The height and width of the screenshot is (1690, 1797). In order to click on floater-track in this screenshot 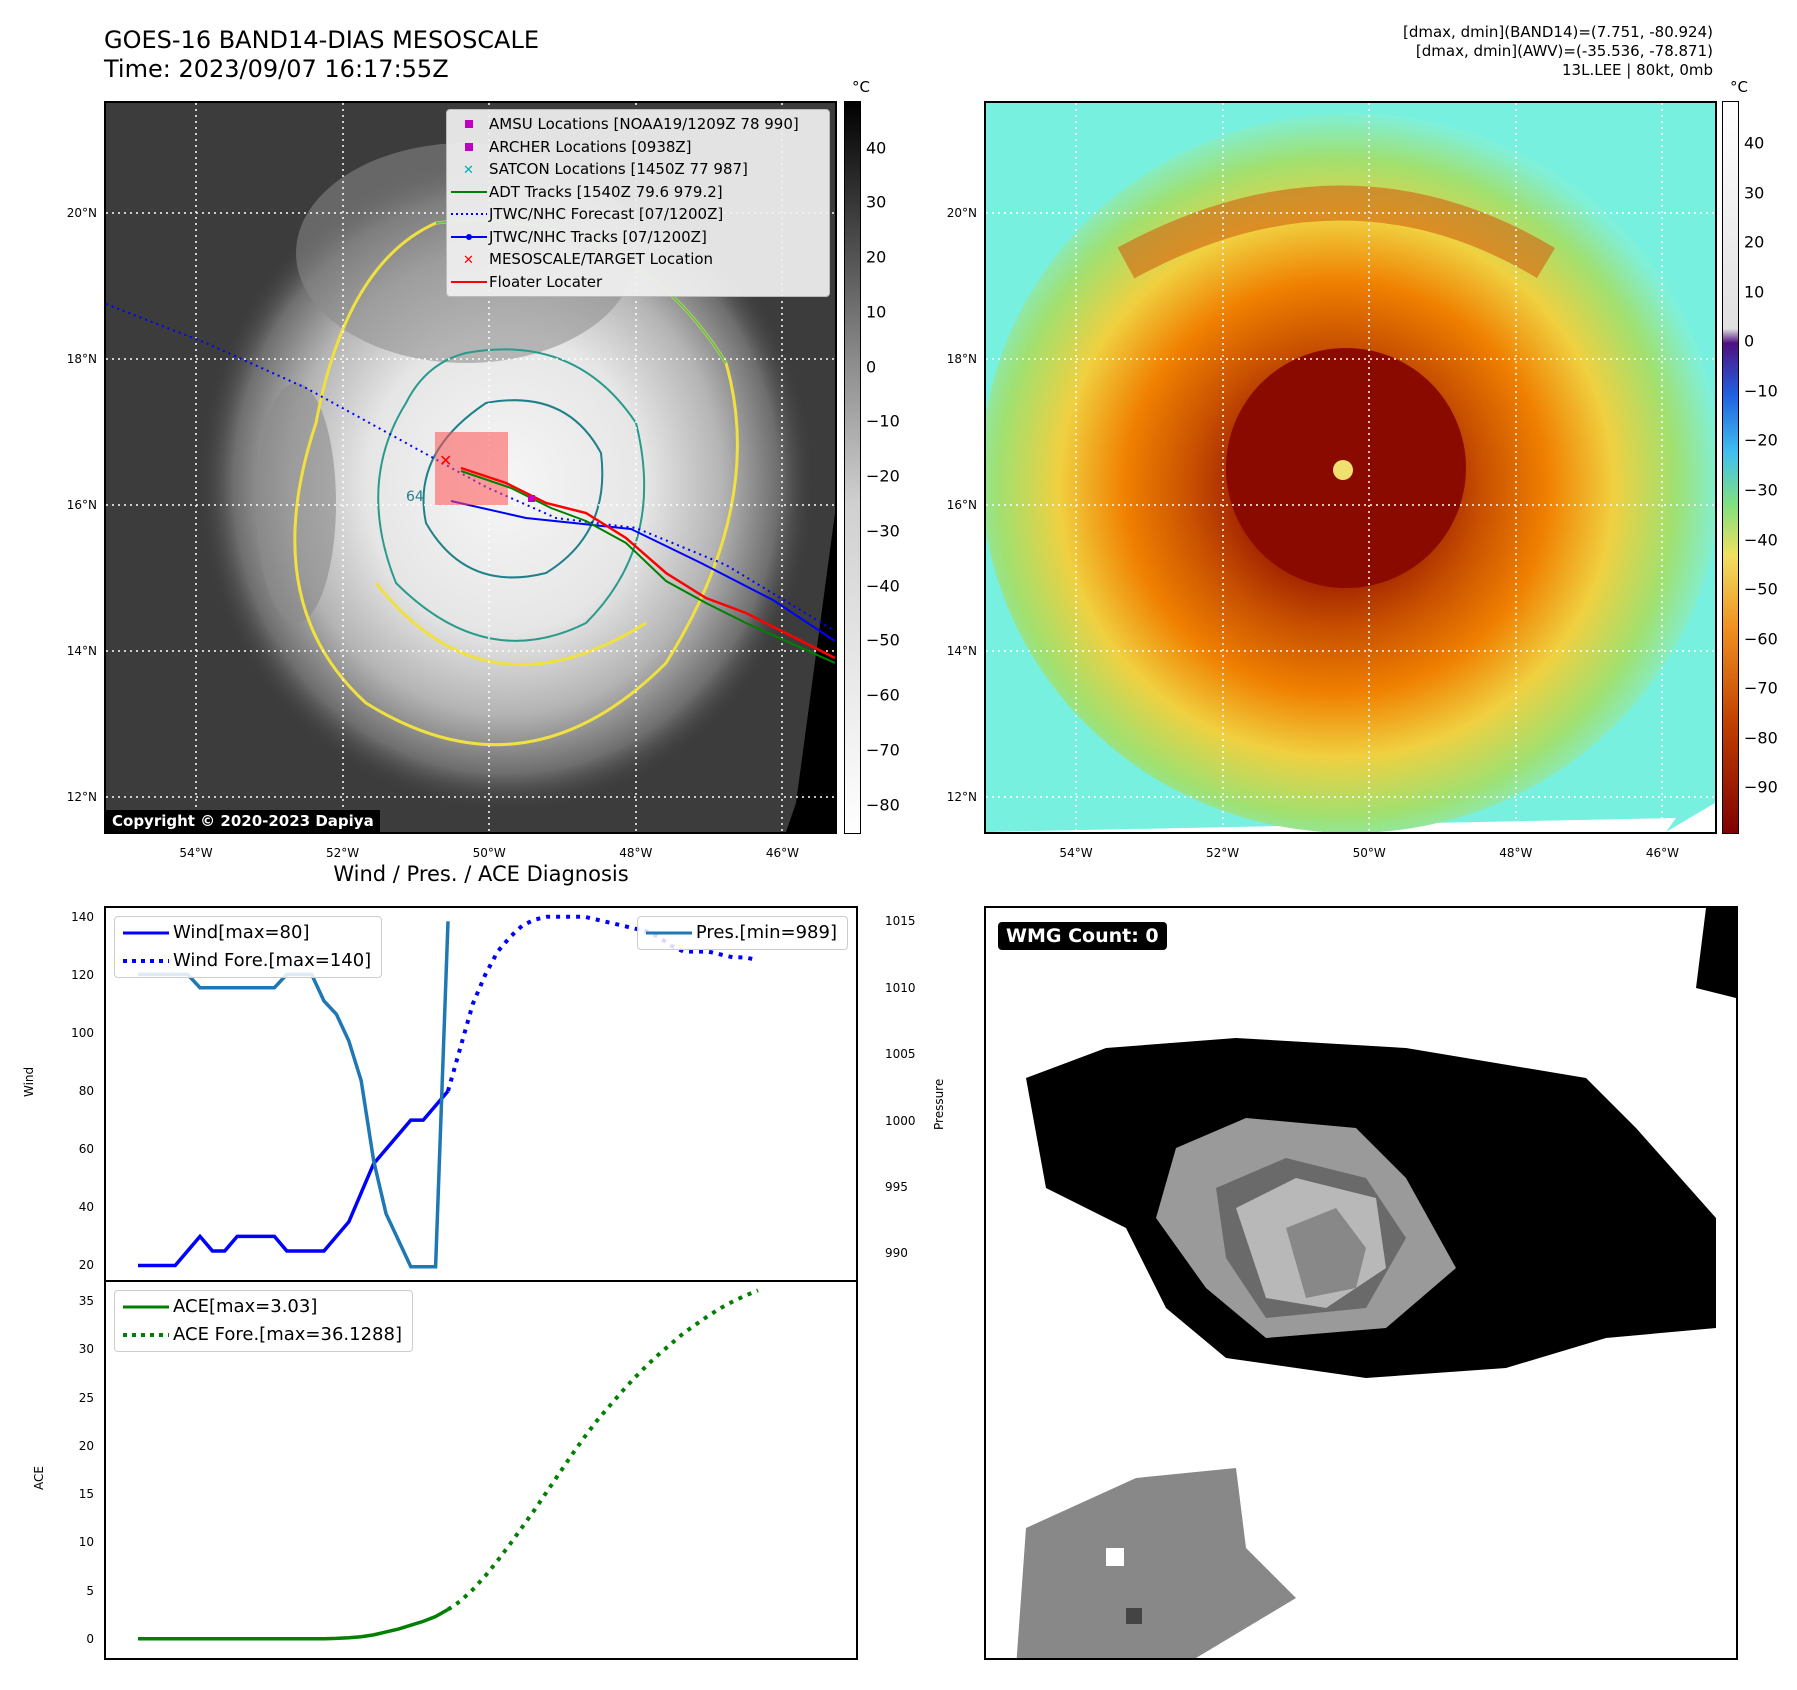, I will do `click(647, 563)`.